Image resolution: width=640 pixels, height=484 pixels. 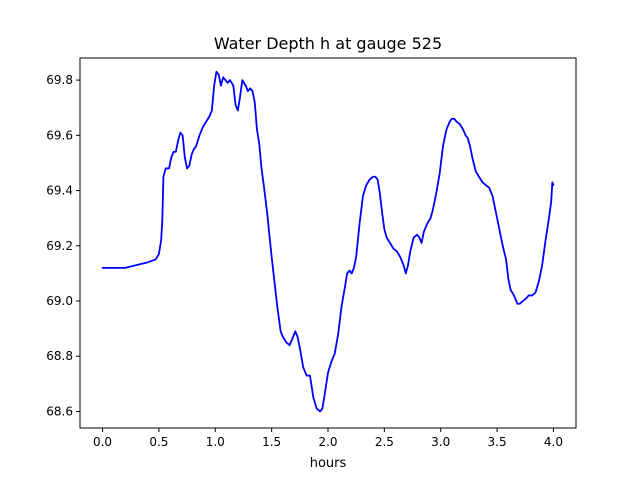 What do you see at coordinates (158, 442) in the screenshot?
I see `x-tick-label: 0.5` at bounding box center [158, 442].